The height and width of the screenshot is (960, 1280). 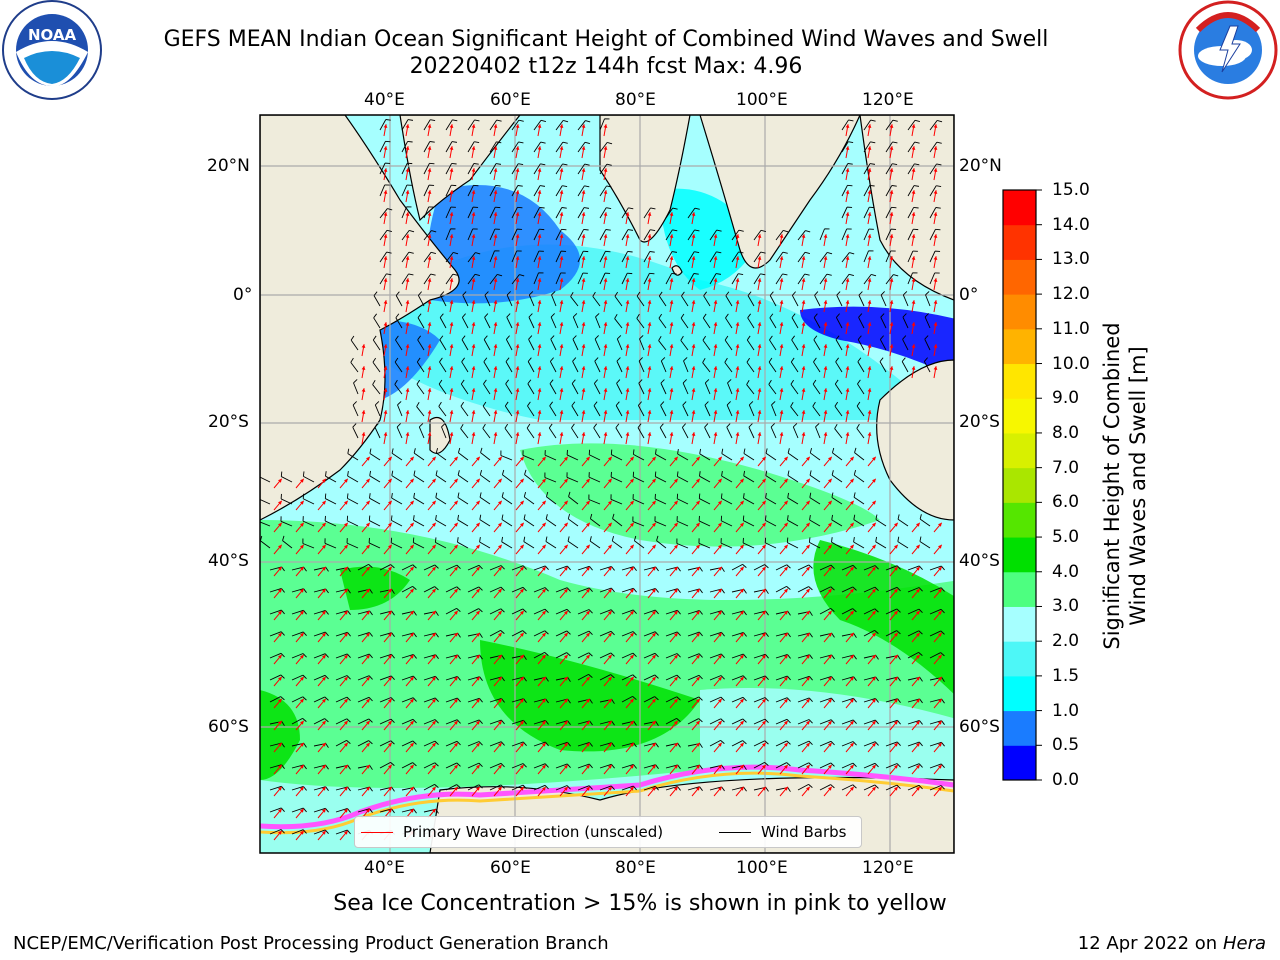 I want to click on colorbar-bin, so click(x=1019, y=555).